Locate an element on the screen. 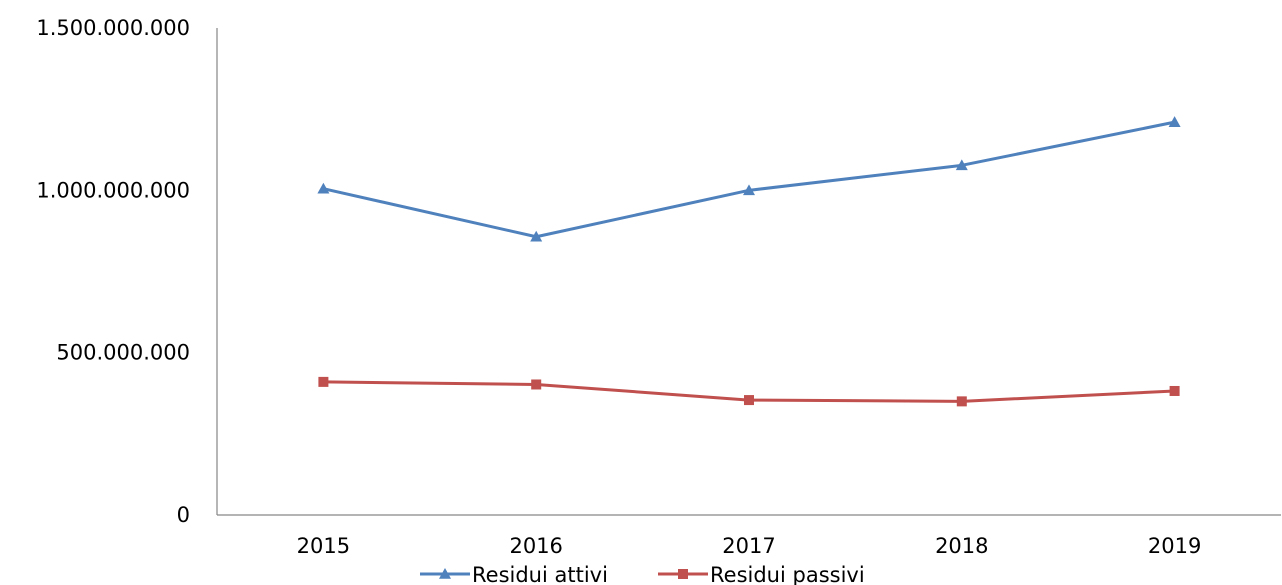 The width and height of the screenshot is (1282, 585). x-tick-labels: 2015 2016 2017 2018 2019 is located at coordinates (749, 546).